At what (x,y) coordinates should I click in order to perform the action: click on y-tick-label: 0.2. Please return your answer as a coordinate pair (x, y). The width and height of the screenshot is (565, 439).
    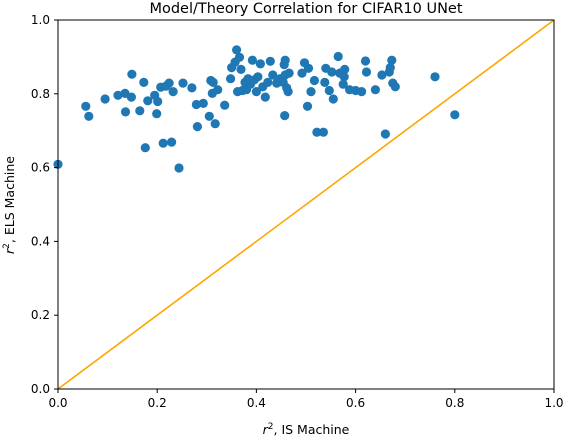
    Looking at the image, I should click on (40, 315).